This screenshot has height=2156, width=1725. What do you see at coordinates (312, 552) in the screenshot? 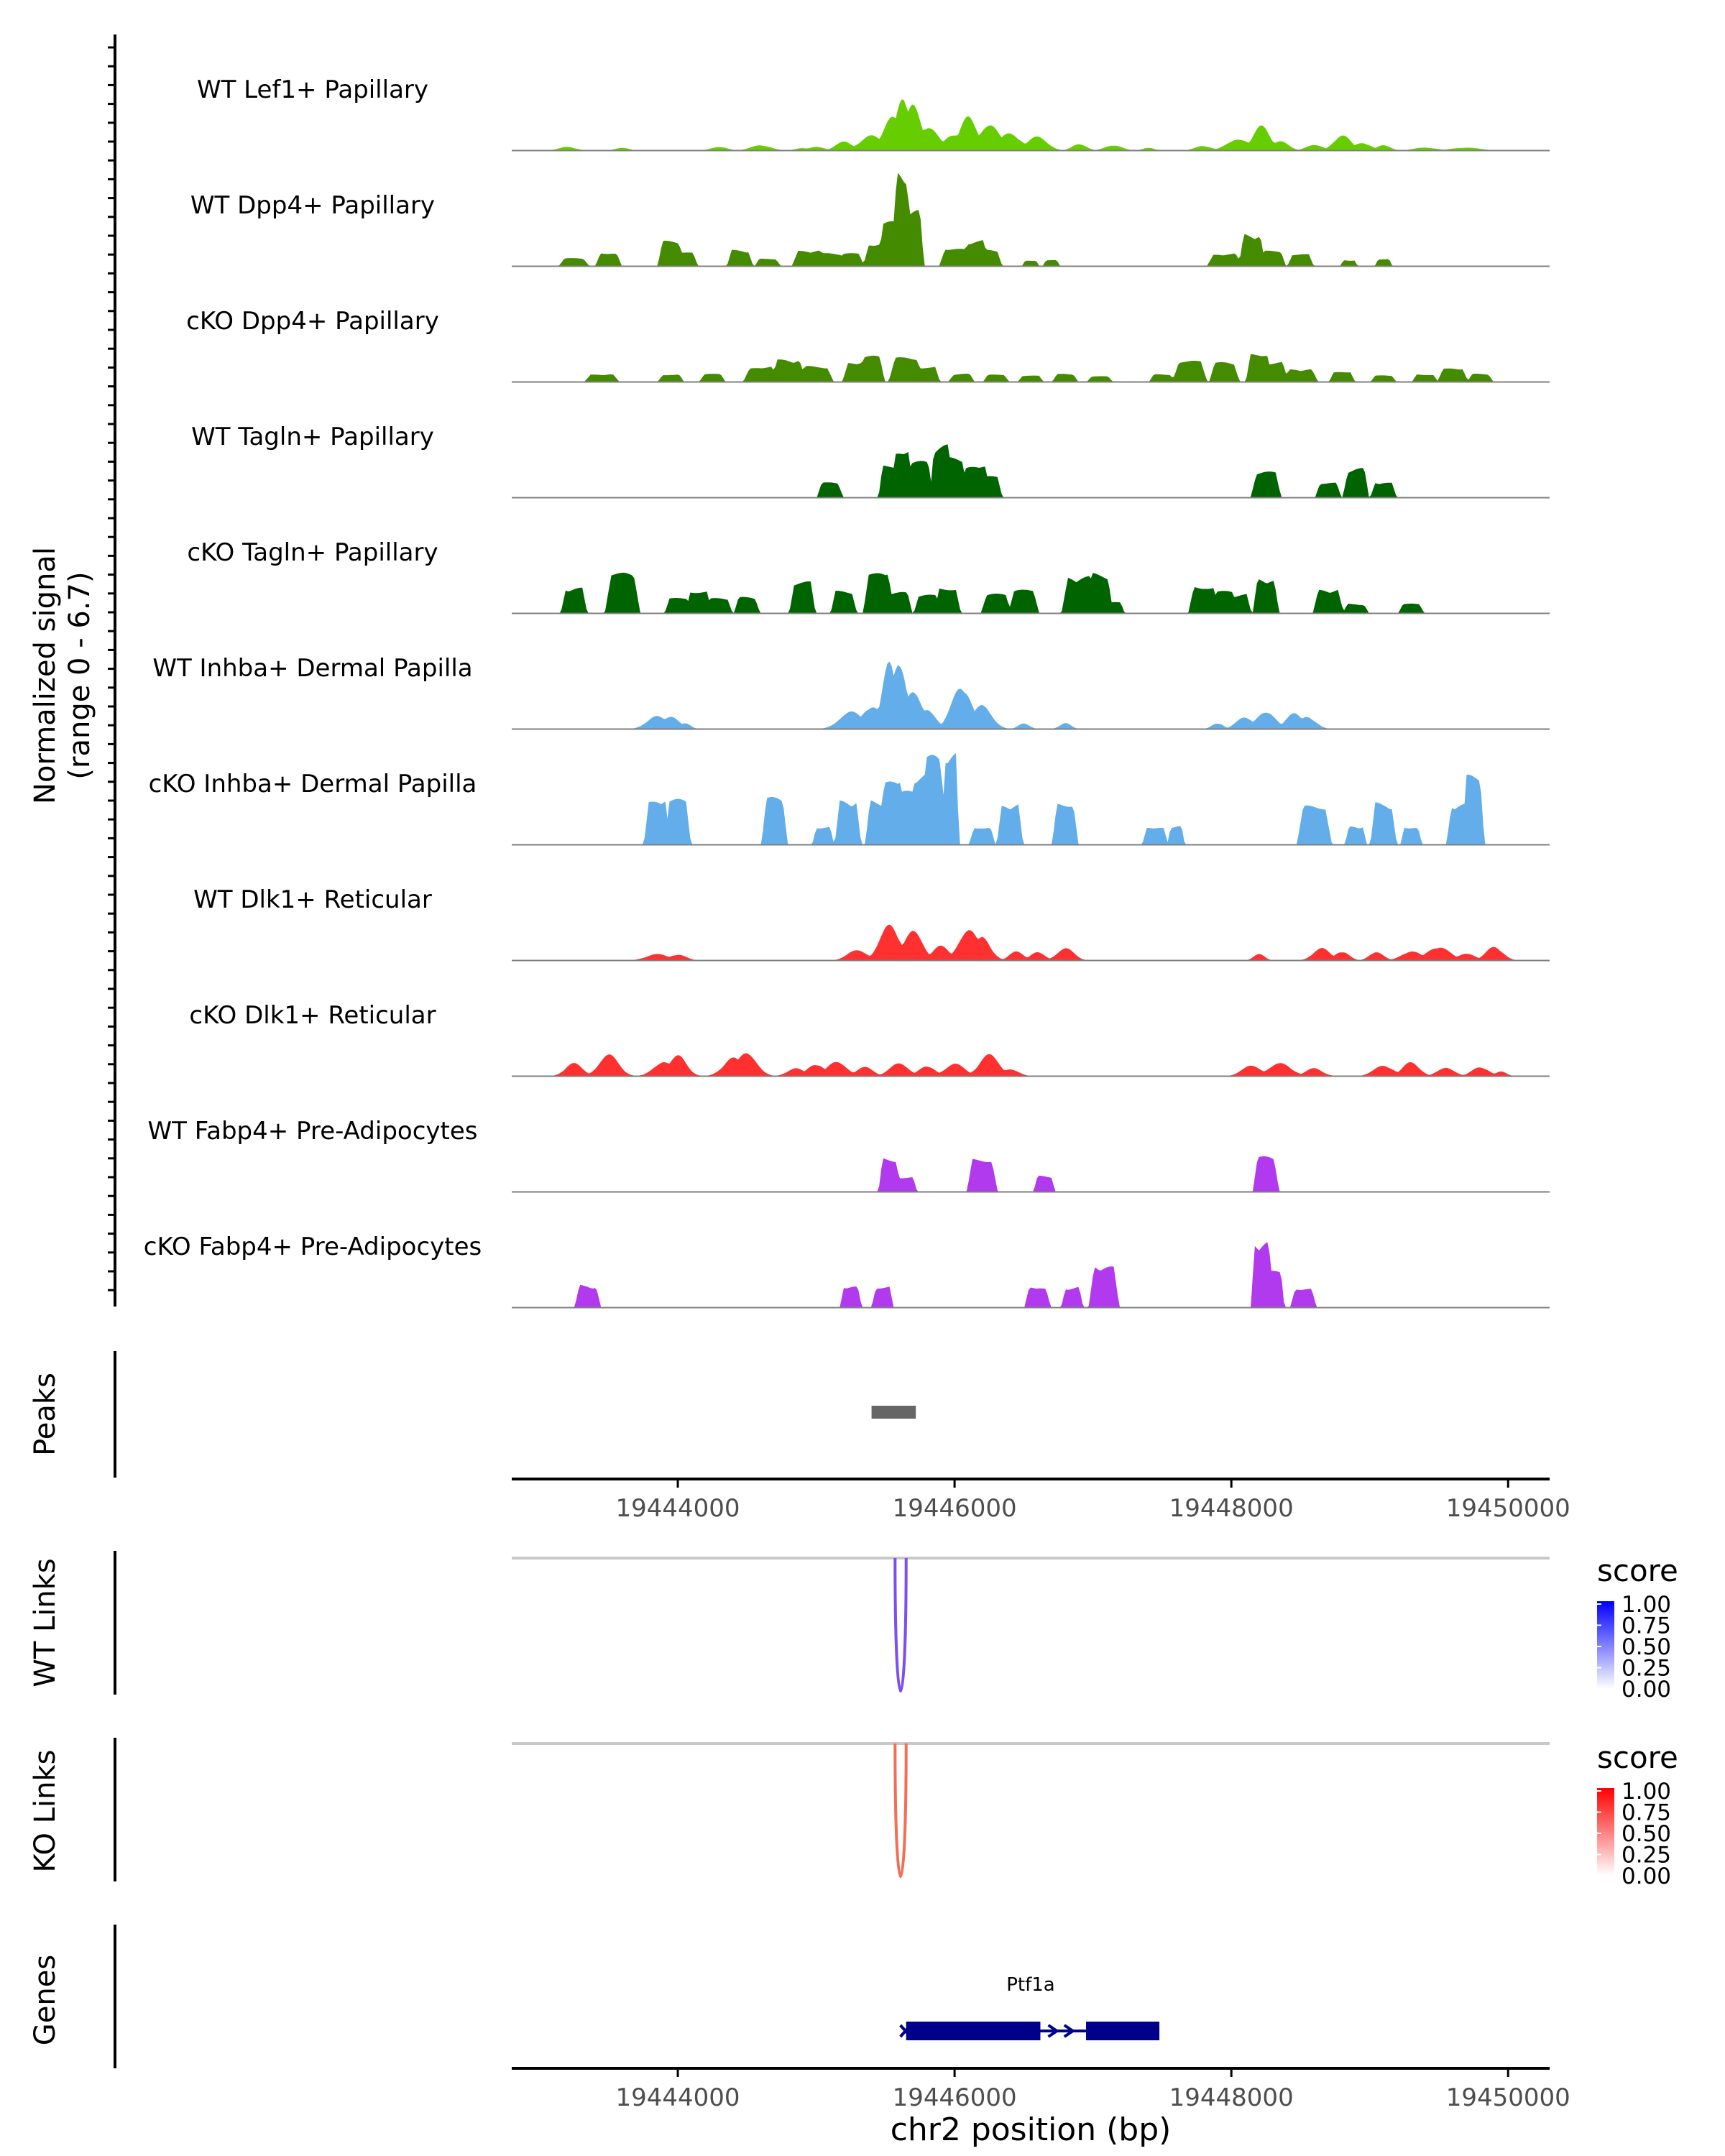
I see `track-label: cKO Tagln+ Papillary` at bounding box center [312, 552].